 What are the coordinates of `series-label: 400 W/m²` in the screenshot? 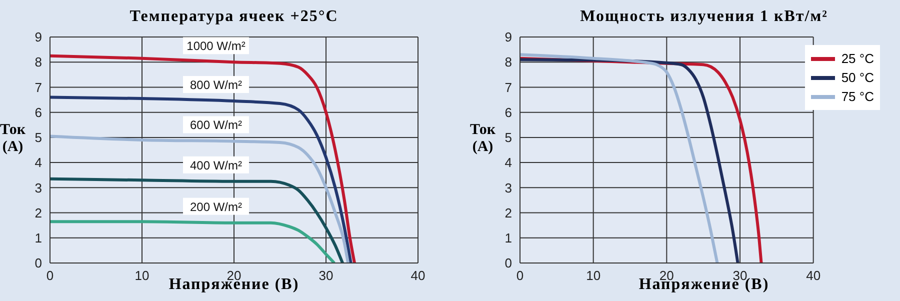 It's located at (216, 165).